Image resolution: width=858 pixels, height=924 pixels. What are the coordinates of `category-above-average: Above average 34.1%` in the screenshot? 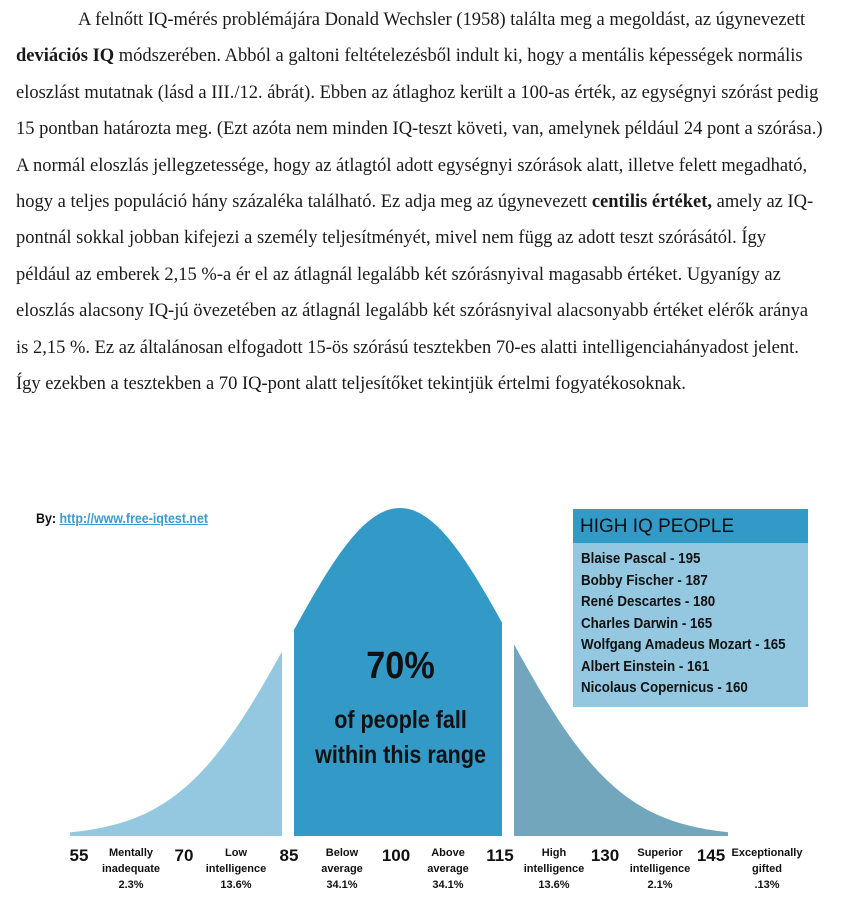 It's located at (448, 869).